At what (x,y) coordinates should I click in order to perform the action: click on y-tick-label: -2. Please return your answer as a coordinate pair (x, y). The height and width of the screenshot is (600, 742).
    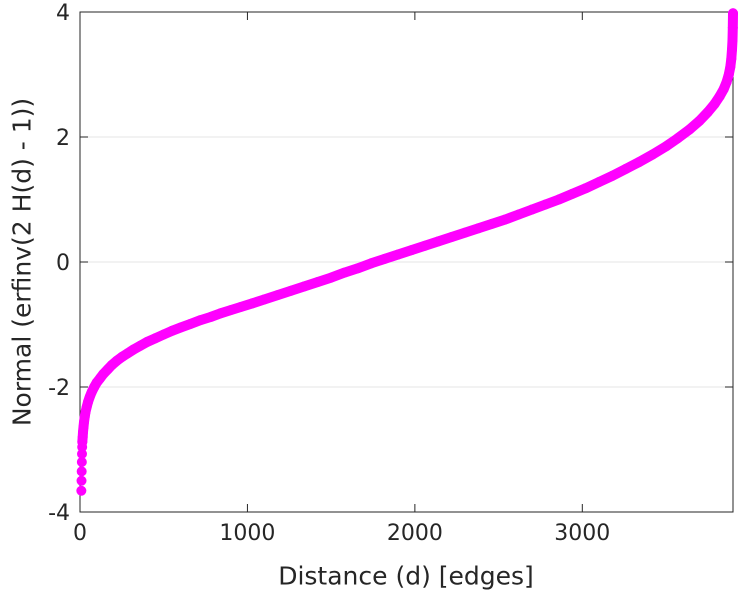
    Looking at the image, I should click on (59, 388).